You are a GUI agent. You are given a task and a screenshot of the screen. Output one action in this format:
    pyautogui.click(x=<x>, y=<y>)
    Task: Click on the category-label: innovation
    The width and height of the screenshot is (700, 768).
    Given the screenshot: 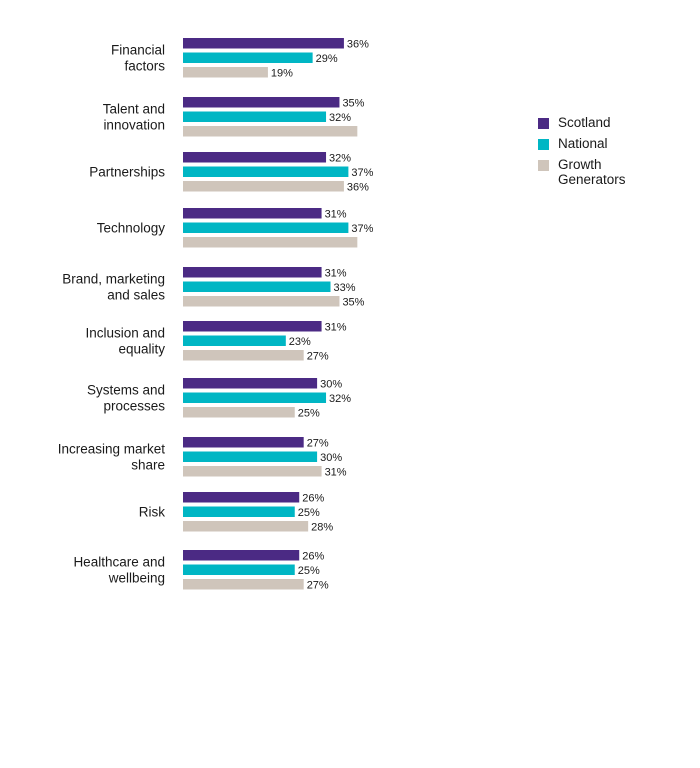 What is the action you would take?
    pyautogui.click(x=134, y=124)
    